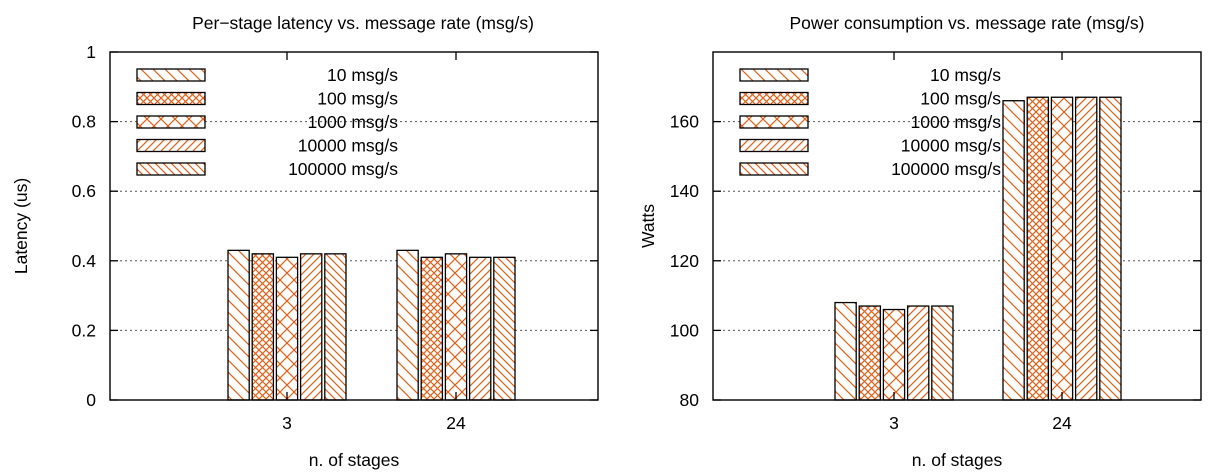  Describe the element at coordinates (91, 400) in the screenshot. I see `latency-ytick-label: 0` at that location.